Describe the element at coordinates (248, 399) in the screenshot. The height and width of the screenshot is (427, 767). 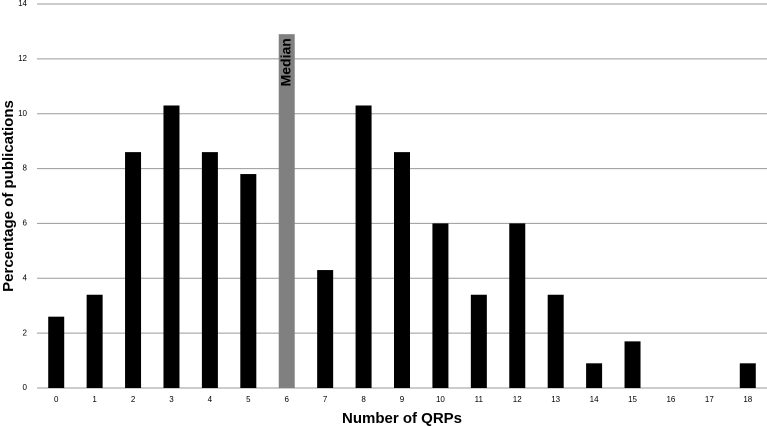
I see `x-tick-label: 5` at that location.